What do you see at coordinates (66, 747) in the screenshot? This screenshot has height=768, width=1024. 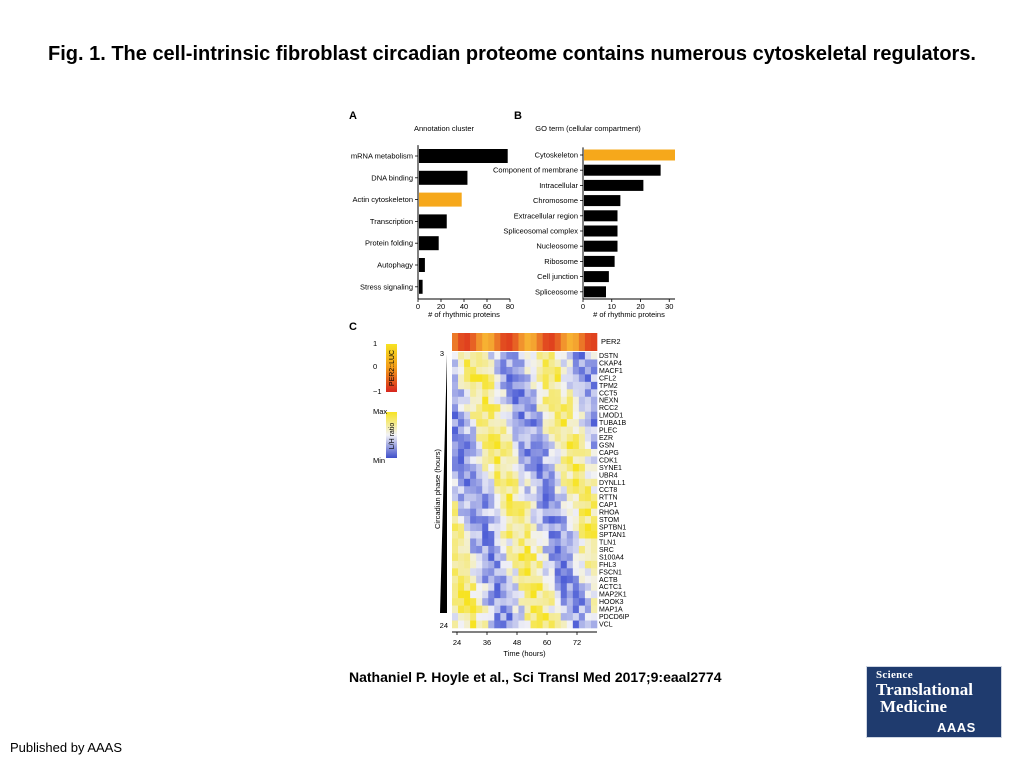 I see `publisher-credit: Published by AAAS` at bounding box center [66, 747].